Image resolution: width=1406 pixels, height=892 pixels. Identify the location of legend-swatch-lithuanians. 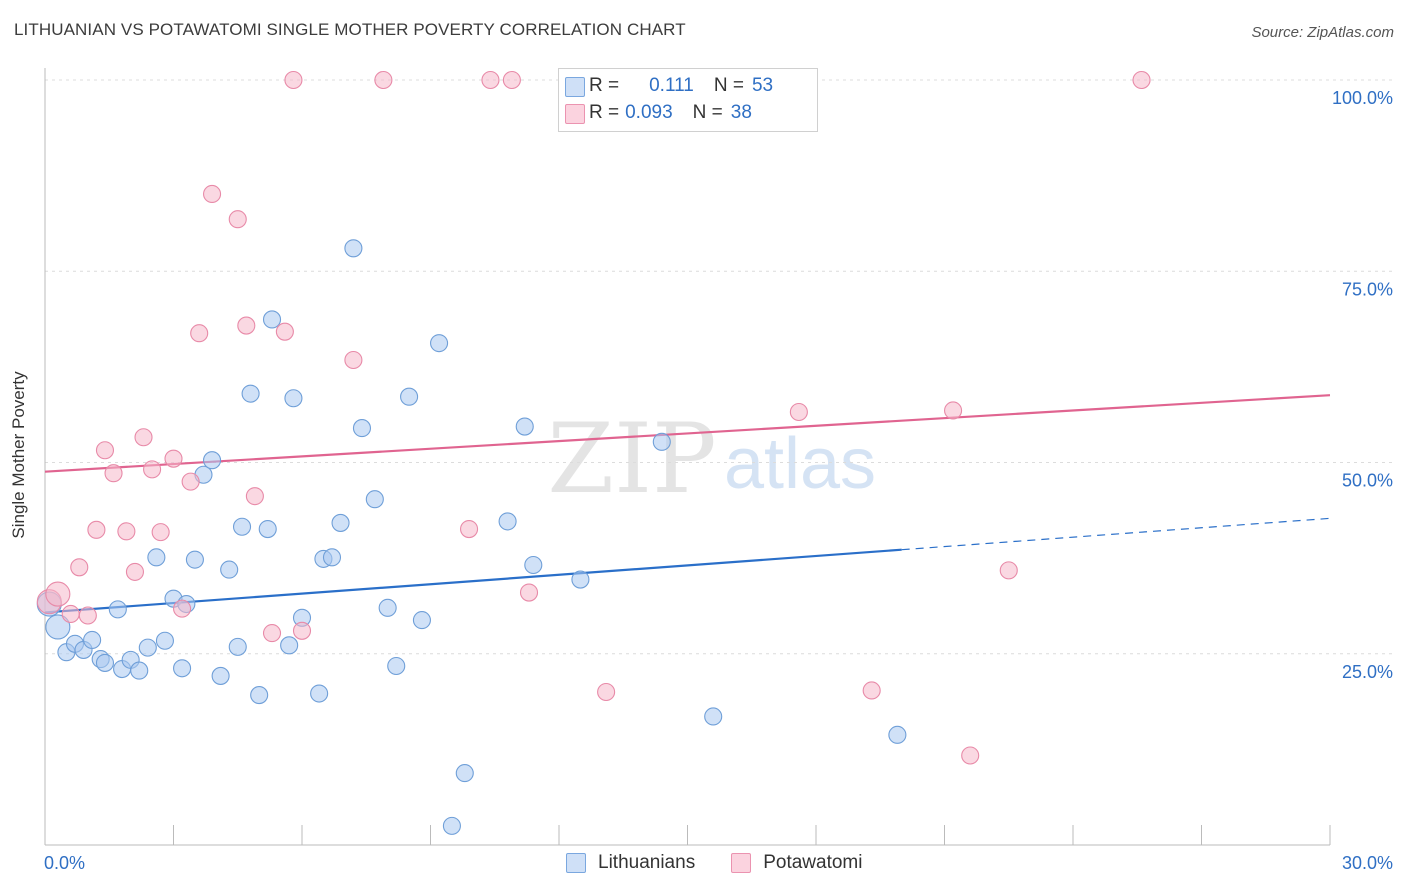
(575, 87).